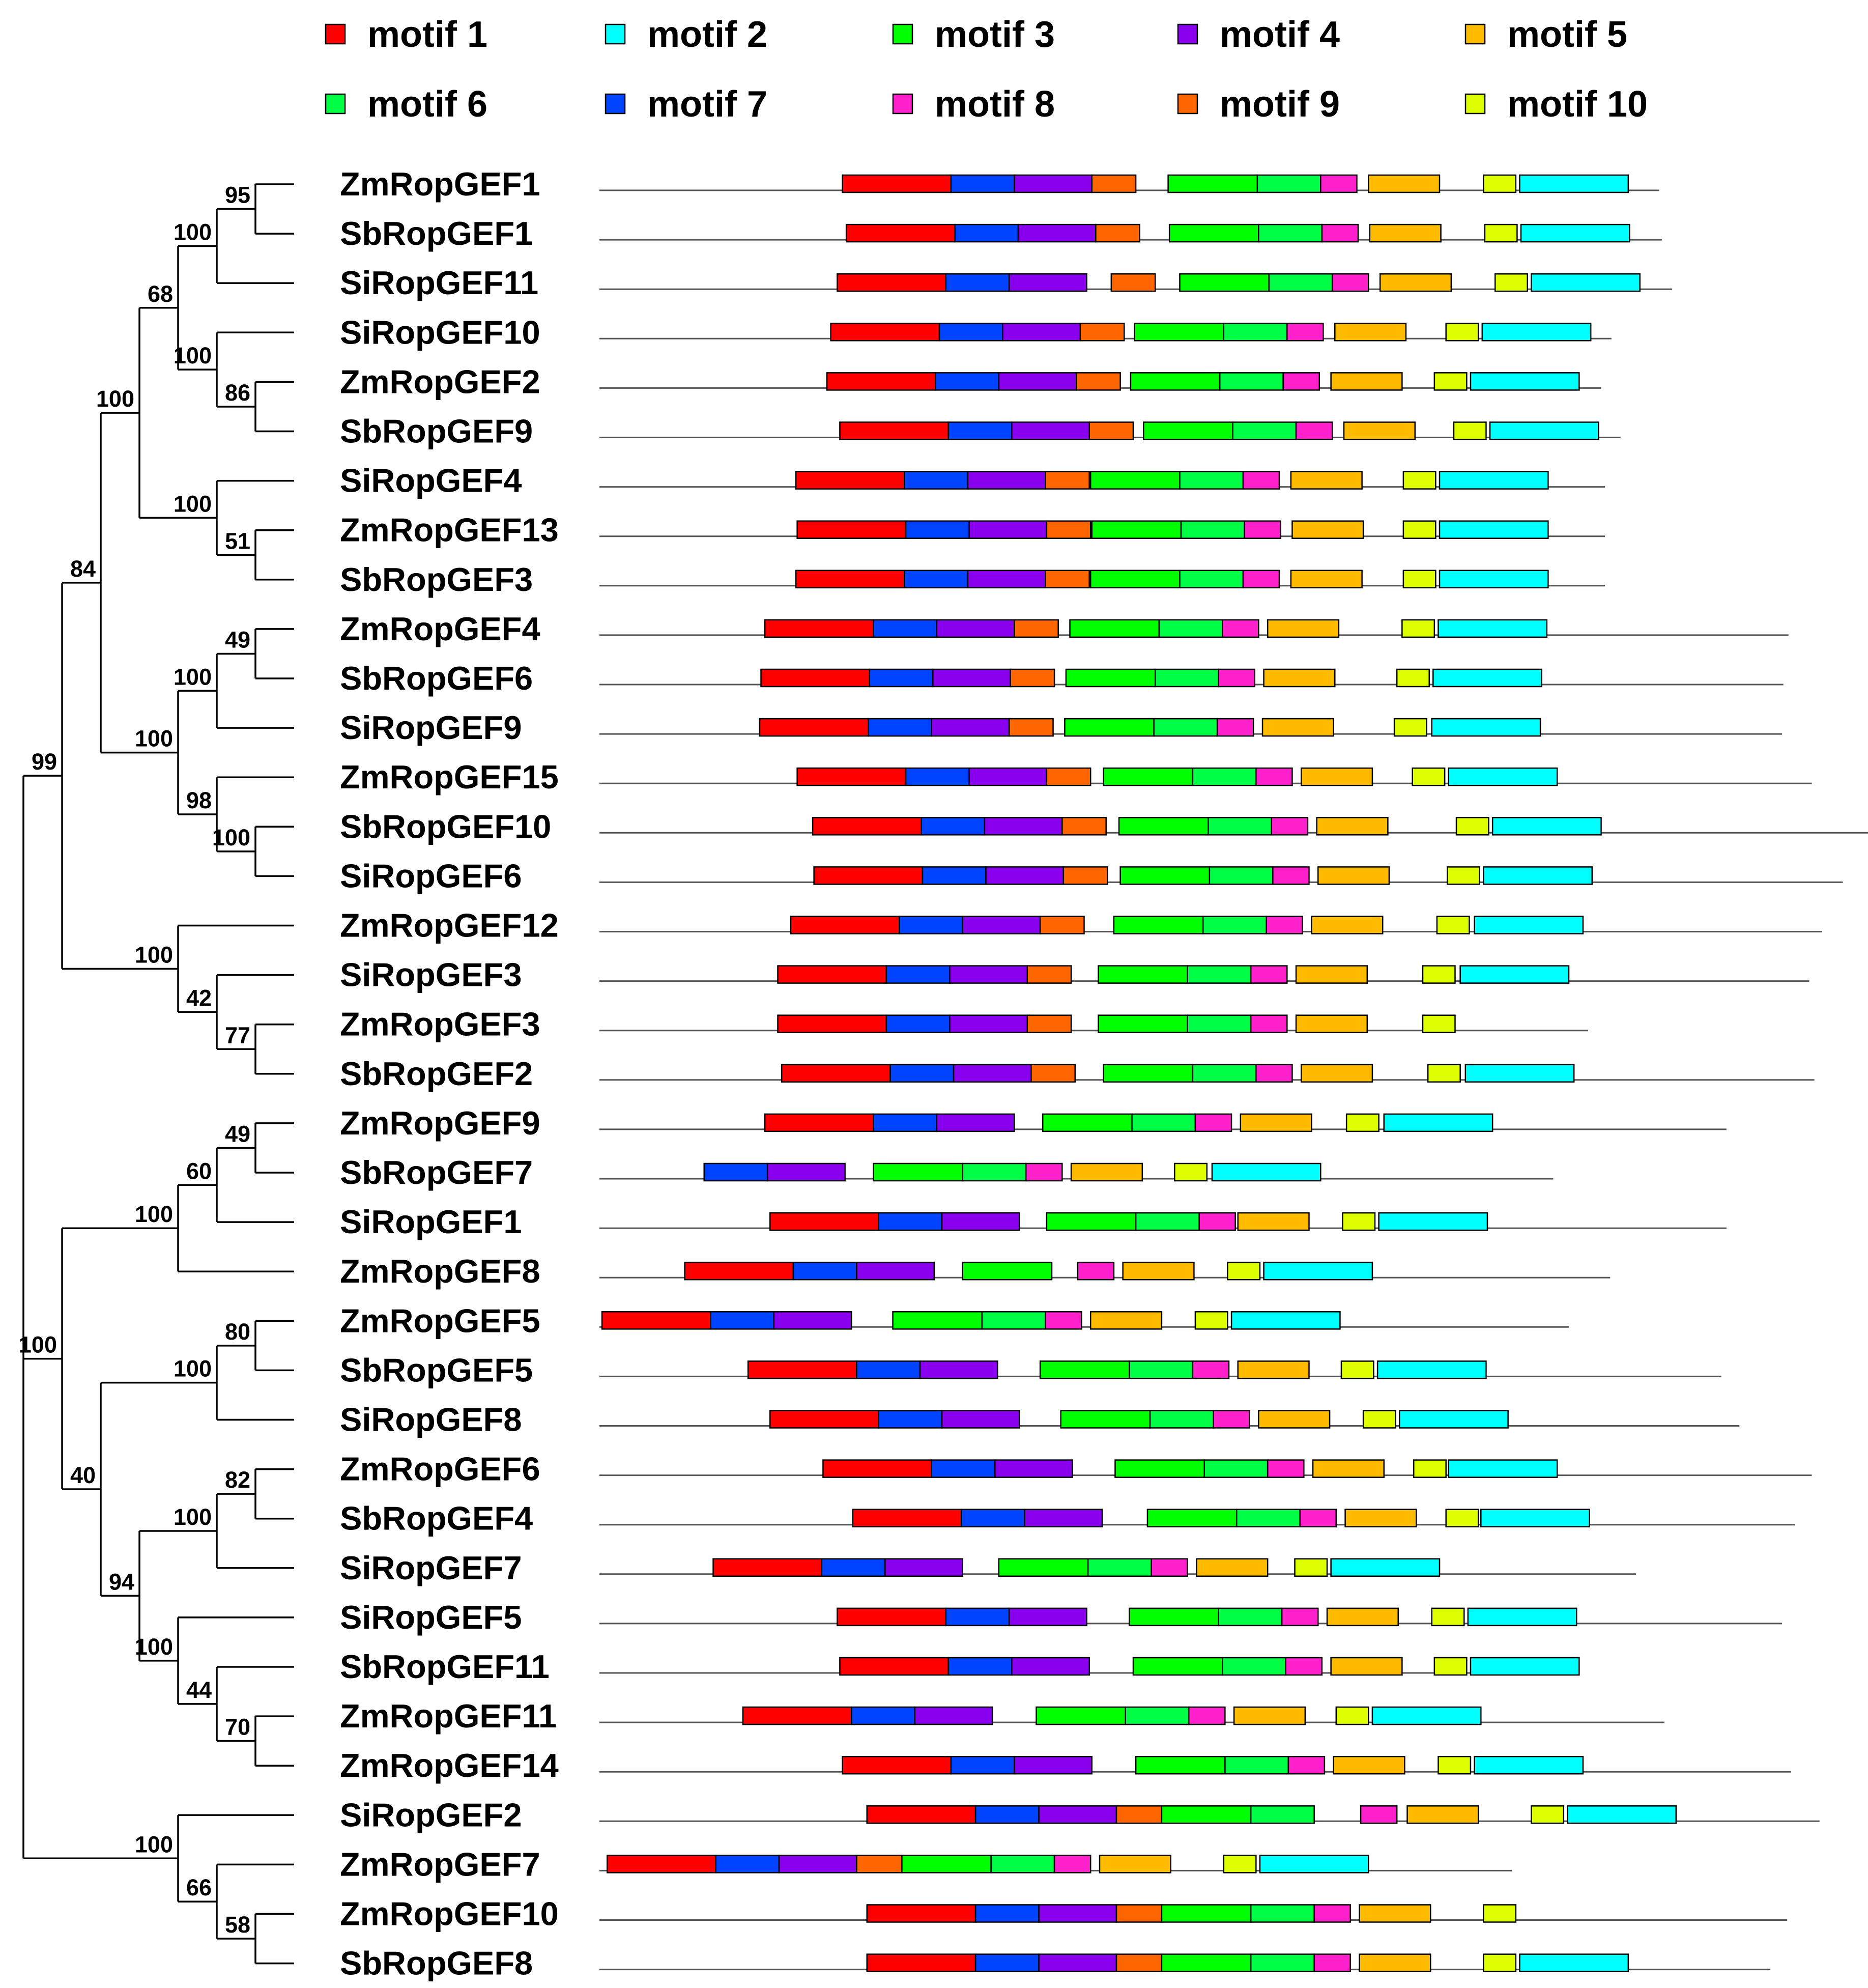 The height and width of the screenshot is (1988, 1868). I want to click on taxon-label-SbRopGEF5: SbRopGEF5, so click(437, 1370).